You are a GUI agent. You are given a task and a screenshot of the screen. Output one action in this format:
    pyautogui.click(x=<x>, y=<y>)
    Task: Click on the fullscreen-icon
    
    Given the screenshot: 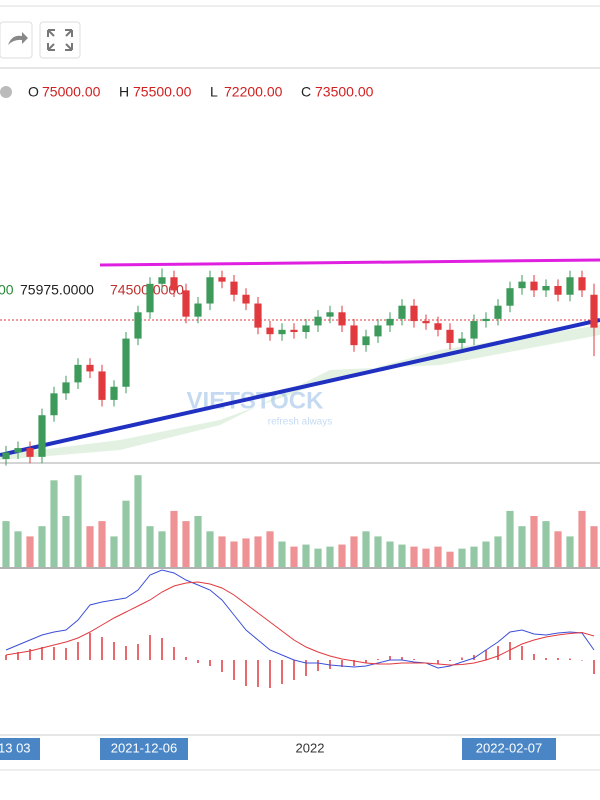 What is the action you would take?
    pyautogui.click(x=60, y=40)
    